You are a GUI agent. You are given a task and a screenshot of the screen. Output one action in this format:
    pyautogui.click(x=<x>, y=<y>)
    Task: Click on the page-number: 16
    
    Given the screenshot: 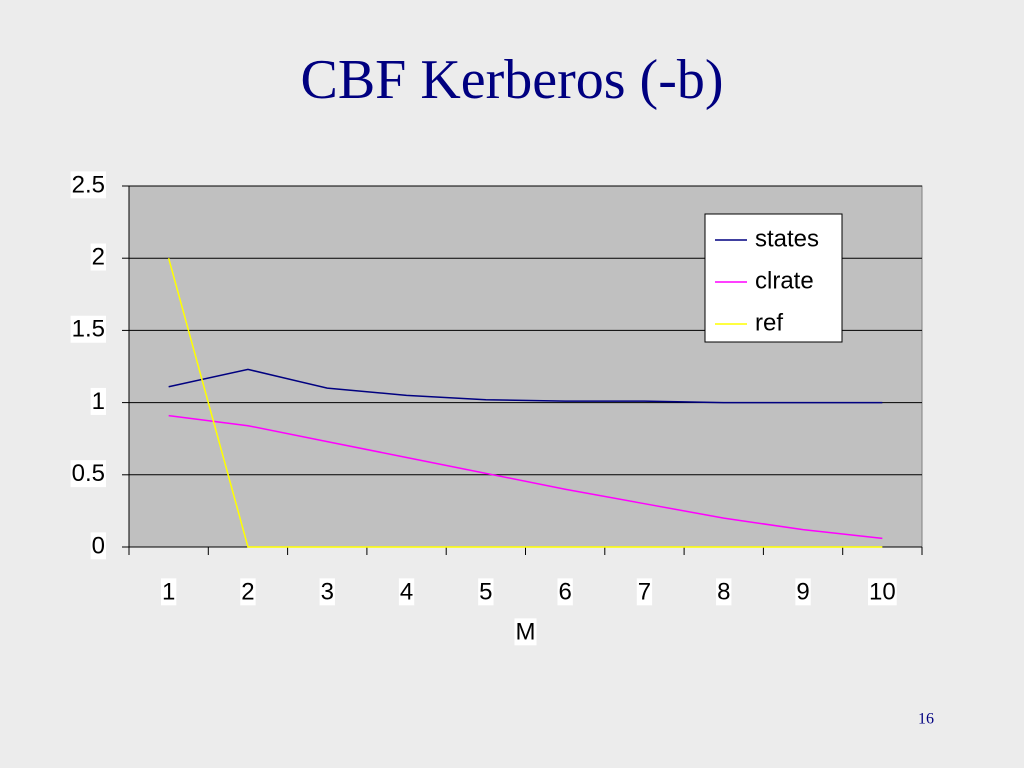 What is the action you would take?
    pyautogui.click(x=926, y=719)
    